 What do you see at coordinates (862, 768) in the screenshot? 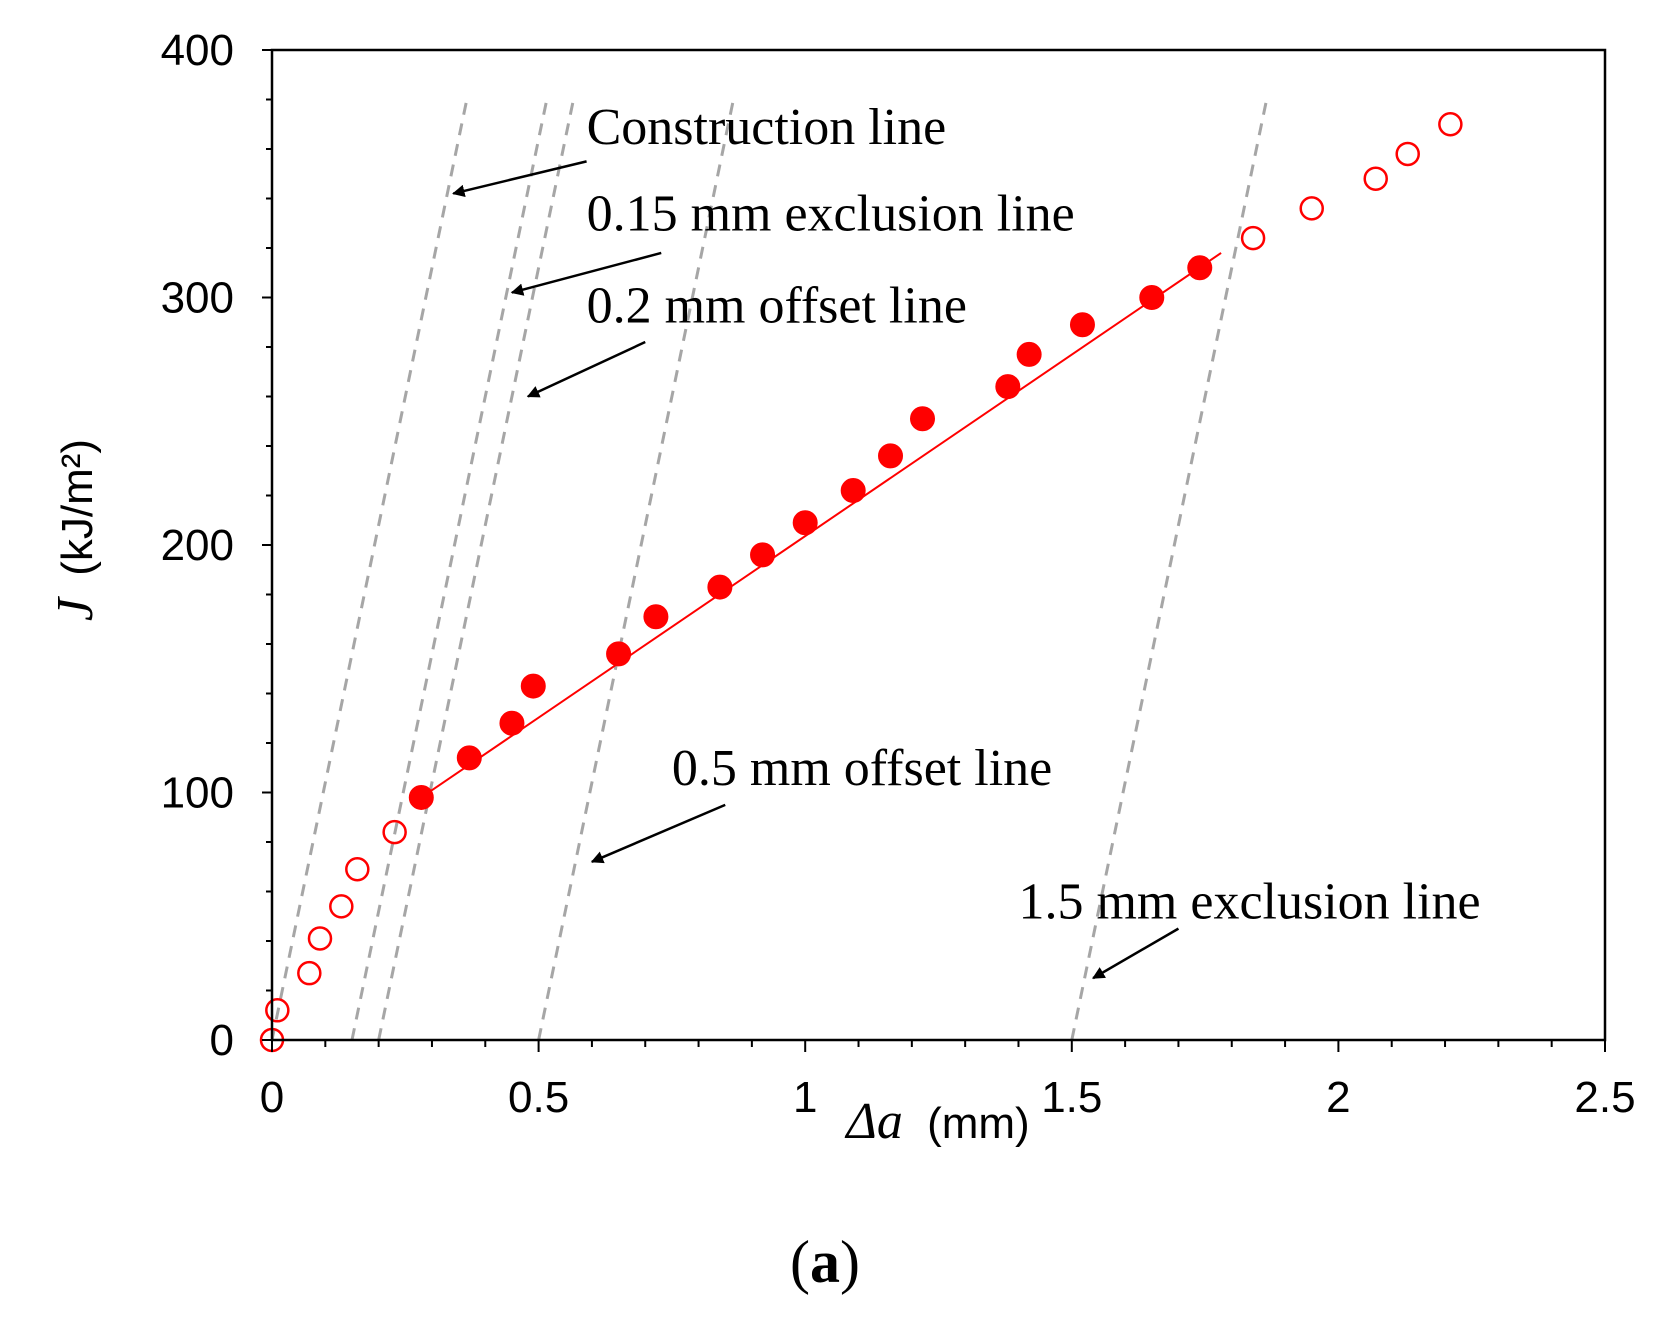
I see `annotation-label-3: 0.5 mm offset line` at bounding box center [862, 768].